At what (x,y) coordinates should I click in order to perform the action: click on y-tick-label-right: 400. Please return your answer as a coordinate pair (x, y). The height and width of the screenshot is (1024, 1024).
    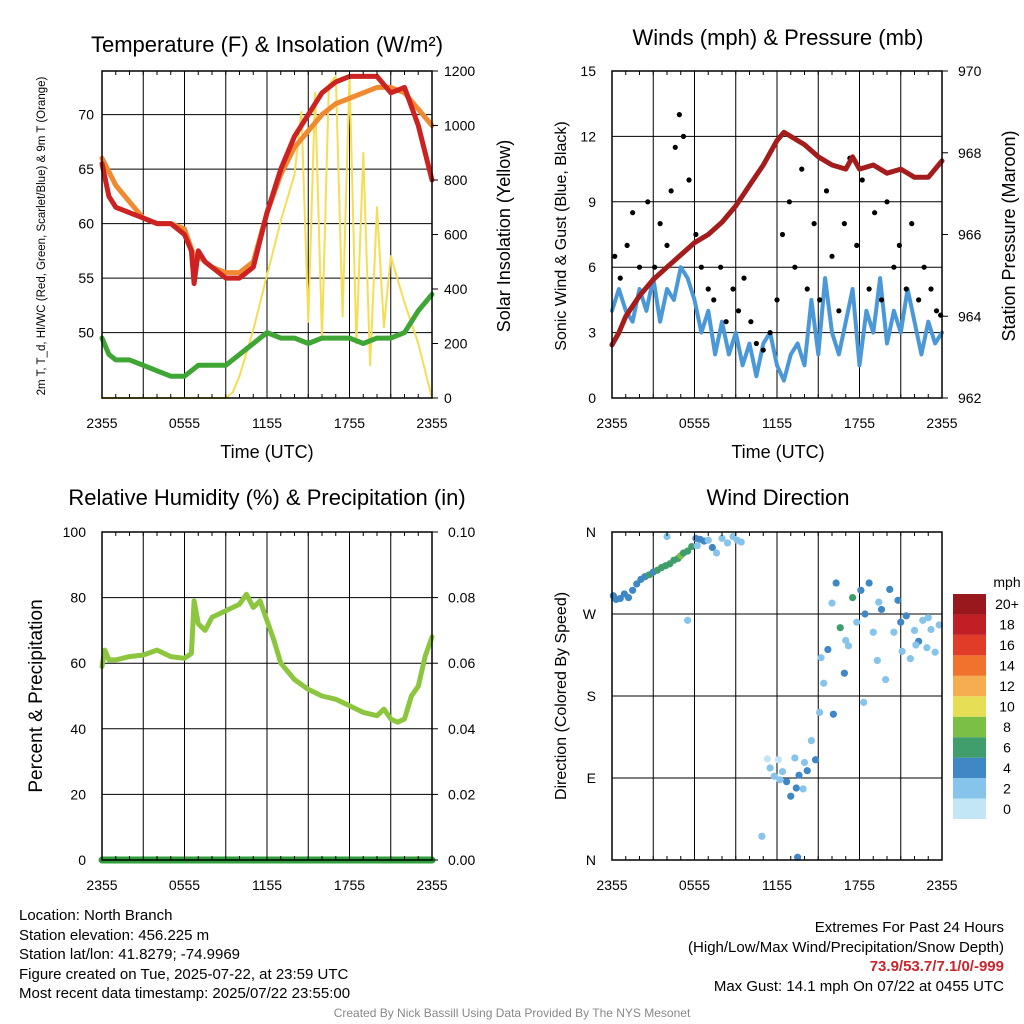
    Looking at the image, I should click on (456, 289).